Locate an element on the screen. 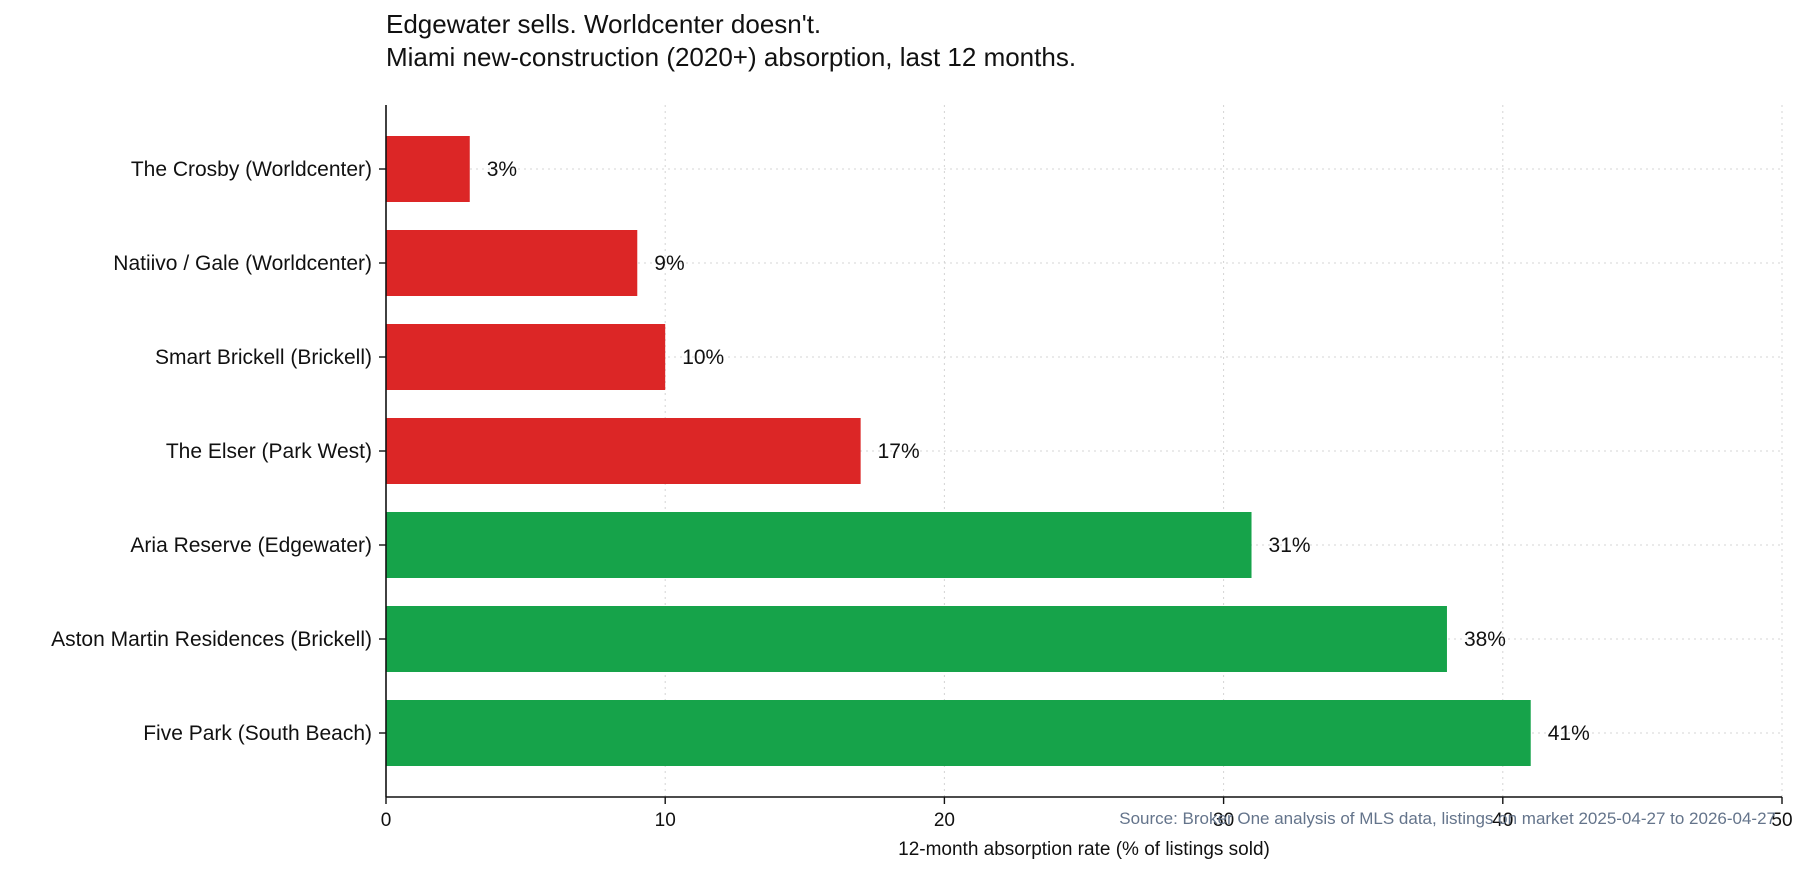 Image resolution: width=1807 pixels, height=874 pixels. data-label: 41% is located at coordinates (1569, 733).